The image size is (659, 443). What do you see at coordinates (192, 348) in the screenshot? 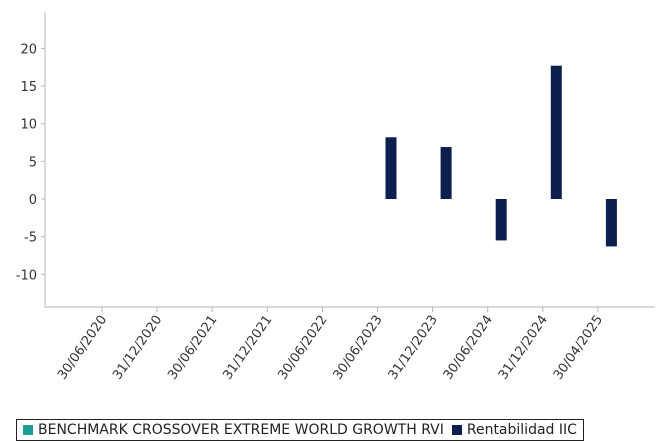
I see `x-tick-label: 30/06/2021` at bounding box center [192, 348].